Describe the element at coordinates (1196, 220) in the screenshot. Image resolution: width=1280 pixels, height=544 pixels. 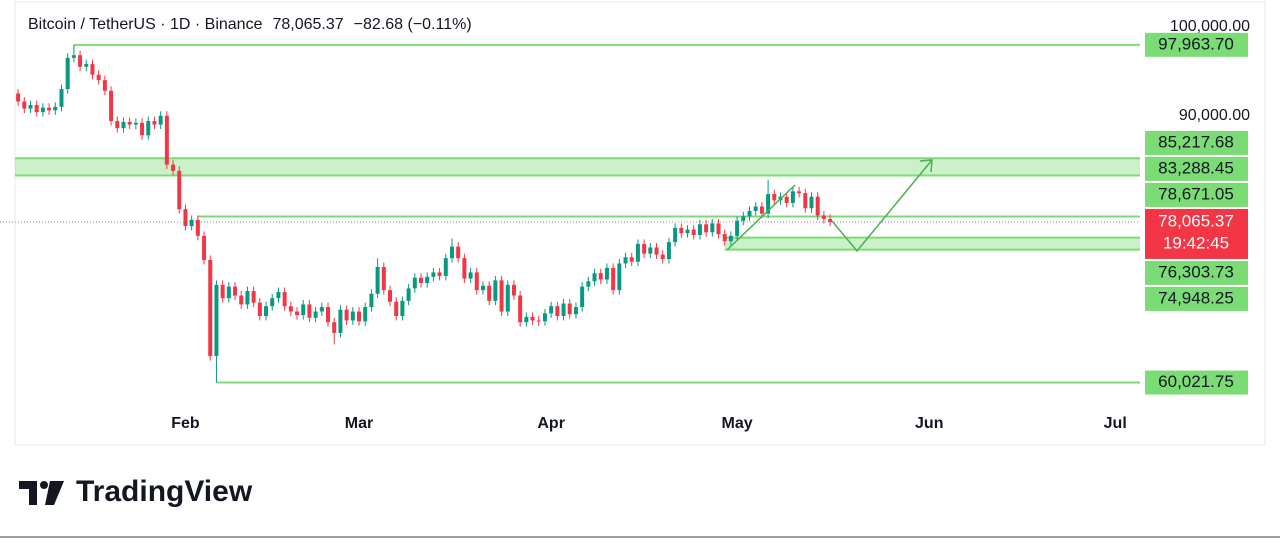
I see `current-price-label: 78,065.37` at that location.